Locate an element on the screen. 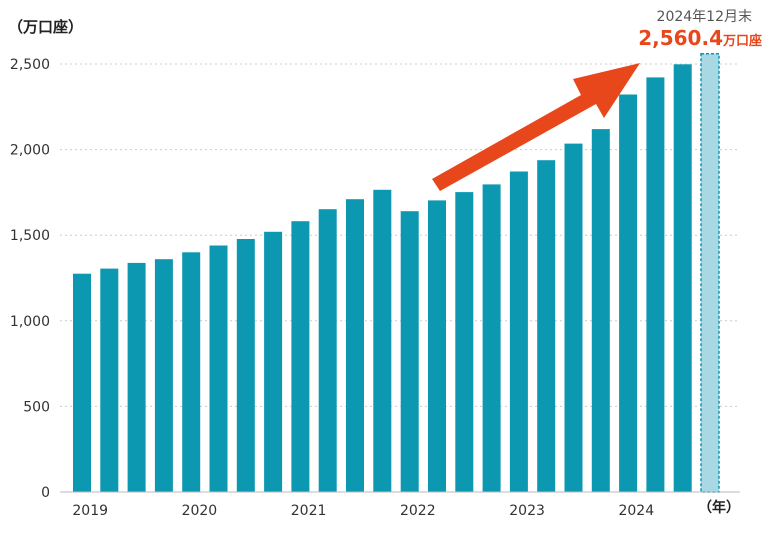 Image resolution: width=780 pixels, height=538 pixels. callout-value: 2,560.4万口座 is located at coordinates (700, 38).